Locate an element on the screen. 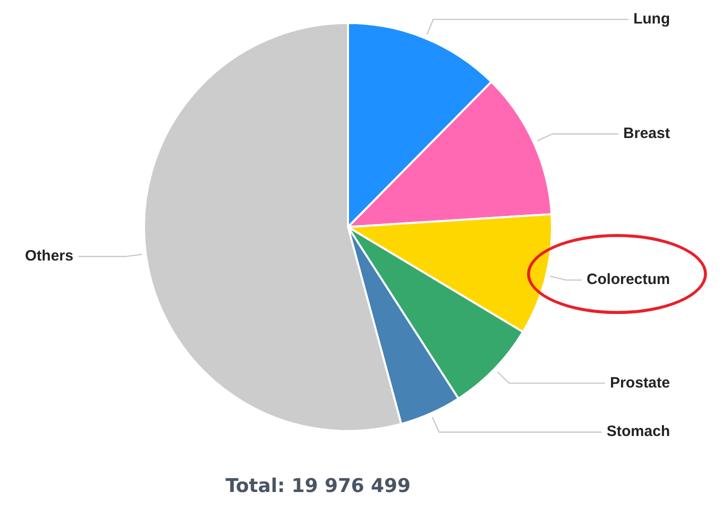  slice-label: Colorectum is located at coordinates (628, 279).